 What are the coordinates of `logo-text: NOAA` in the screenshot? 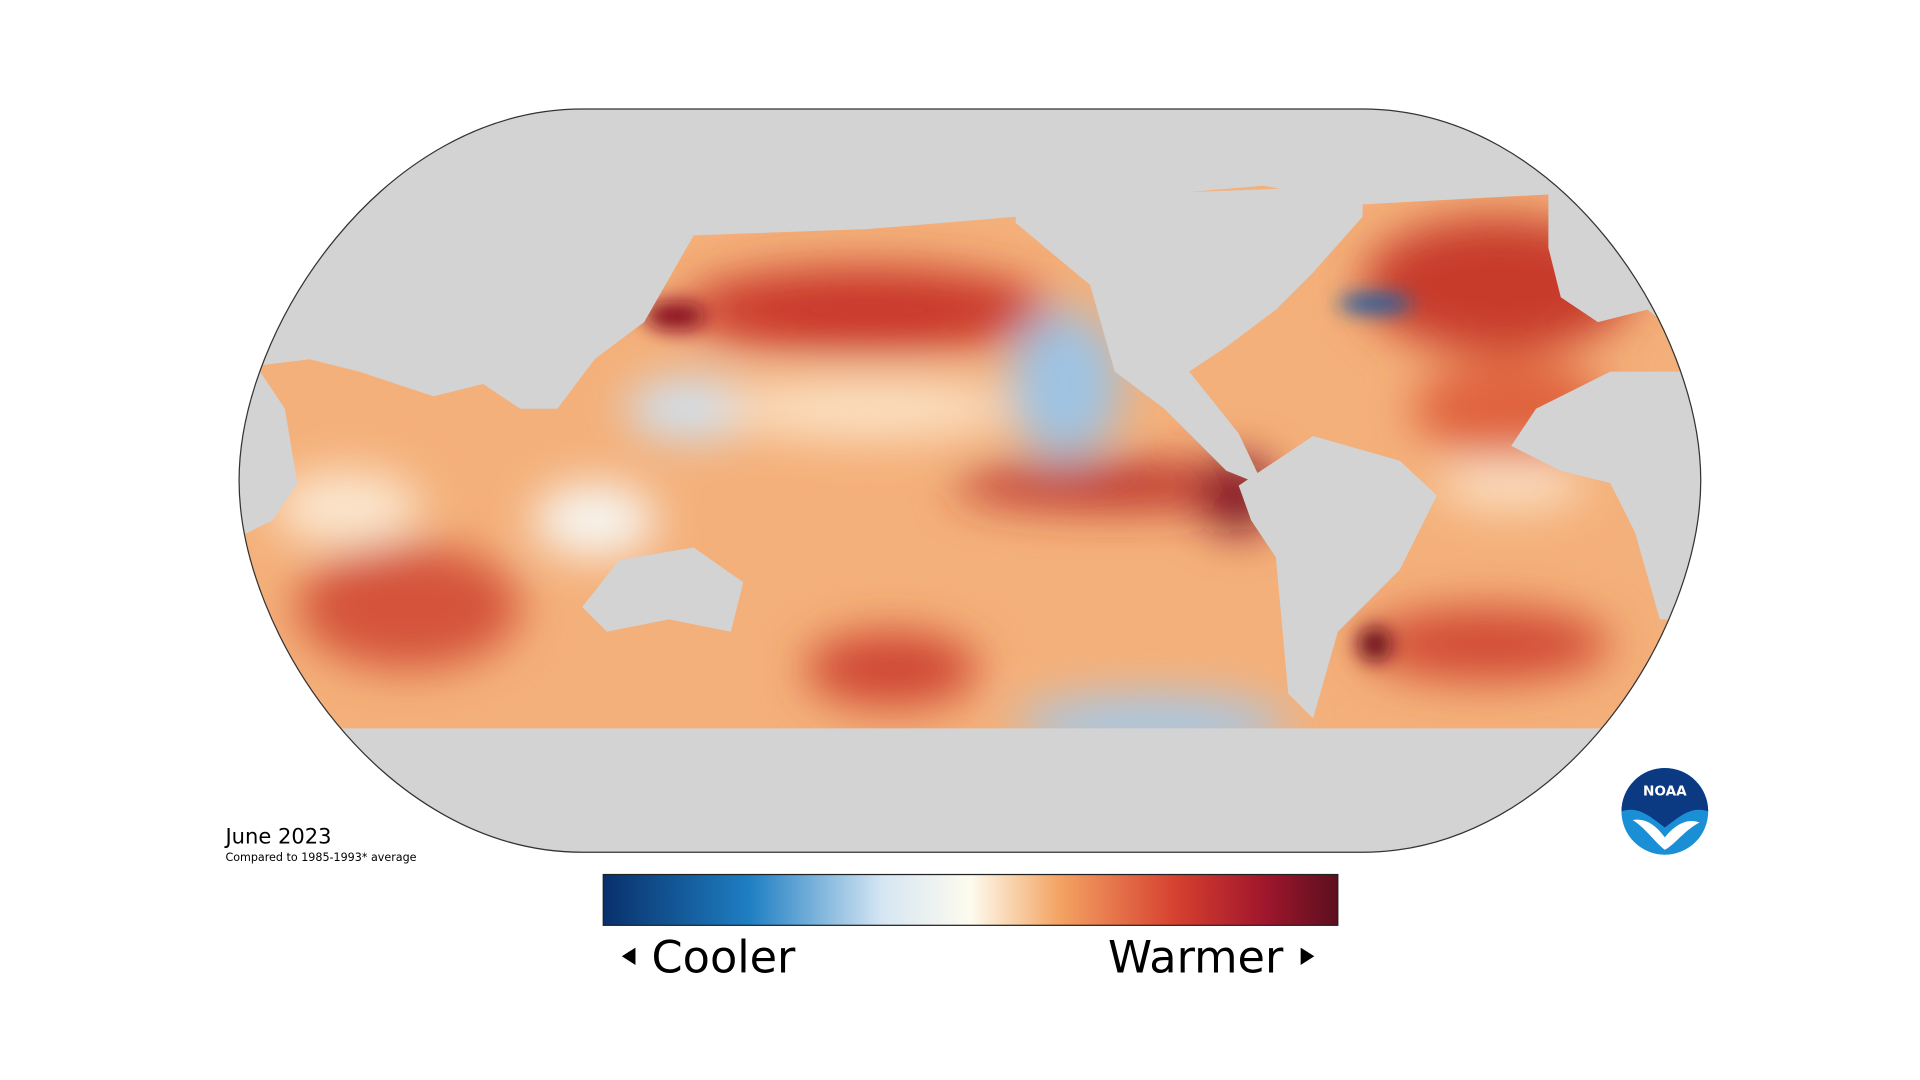 It's located at (1665, 791).